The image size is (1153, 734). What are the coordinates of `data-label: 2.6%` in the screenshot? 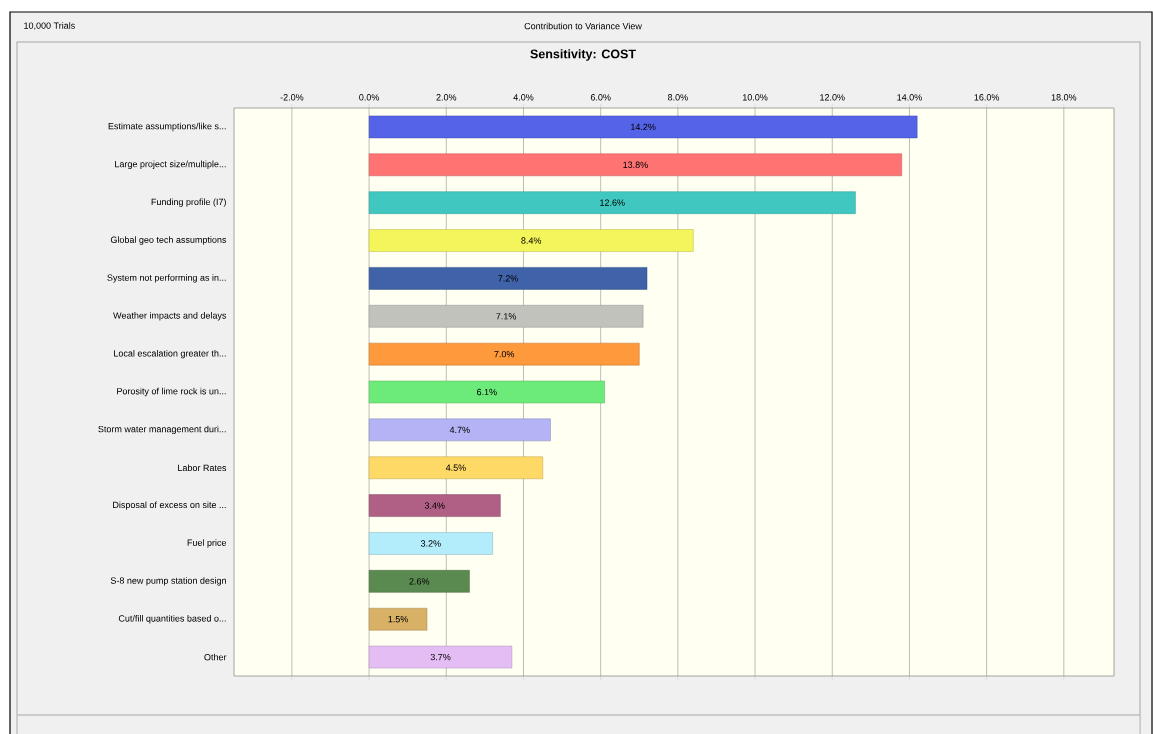 It's located at (419, 581).